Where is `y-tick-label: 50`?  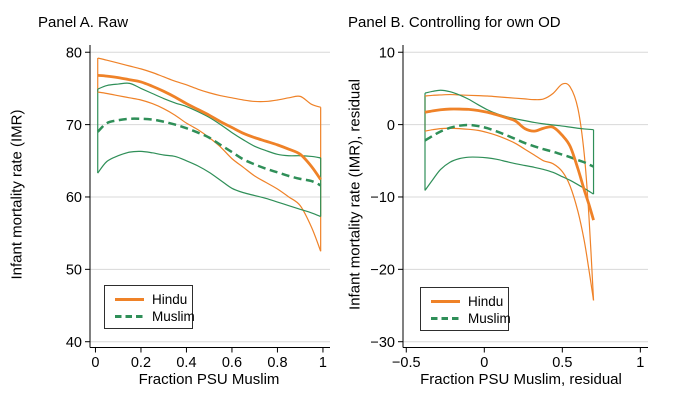
y-tick-label: 50 is located at coordinates (74, 271).